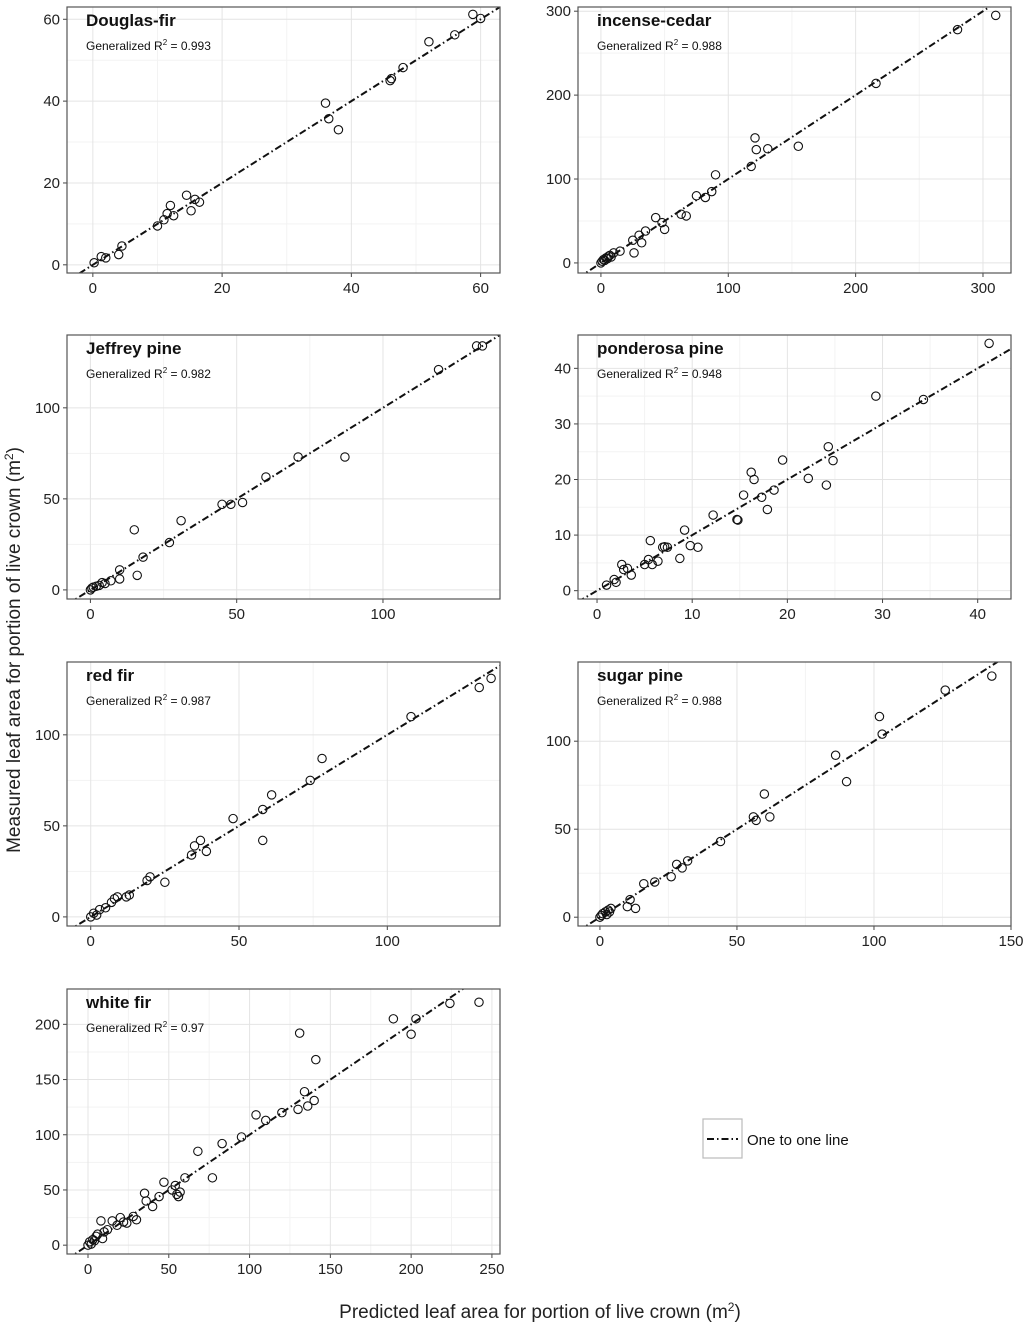 The height and width of the screenshot is (1327, 1024). Describe the element at coordinates (1010, 941) in the screenshot. I see `x-tick-label: 150` at that location.